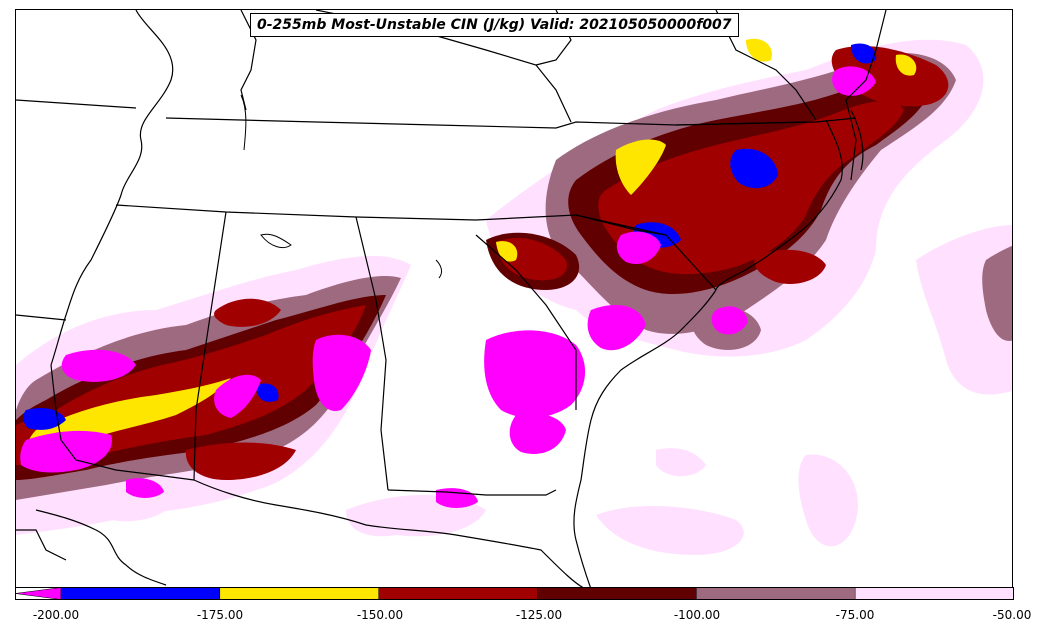 This screenshot has height=633, width=1044. I want to click on colorbar-outline, so click(514, 593).